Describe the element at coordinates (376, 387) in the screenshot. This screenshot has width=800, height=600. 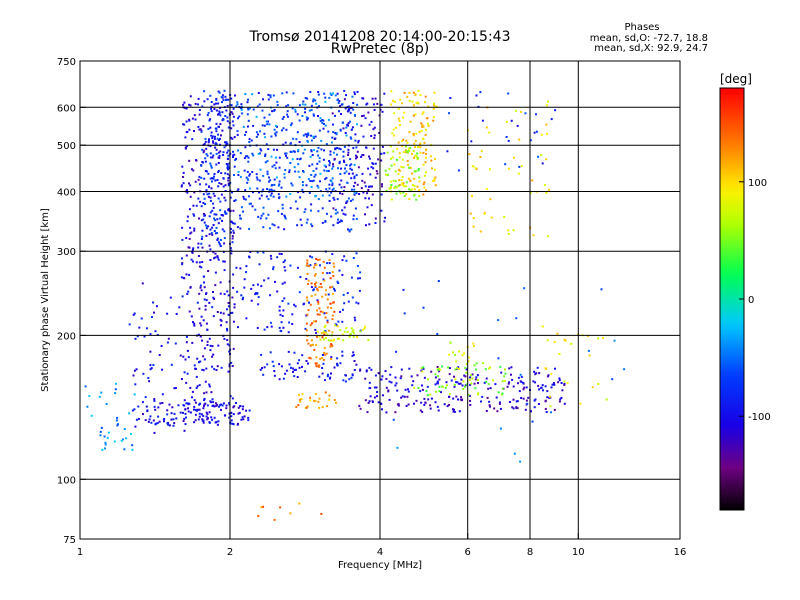
I see `data-point-2082` at that location.